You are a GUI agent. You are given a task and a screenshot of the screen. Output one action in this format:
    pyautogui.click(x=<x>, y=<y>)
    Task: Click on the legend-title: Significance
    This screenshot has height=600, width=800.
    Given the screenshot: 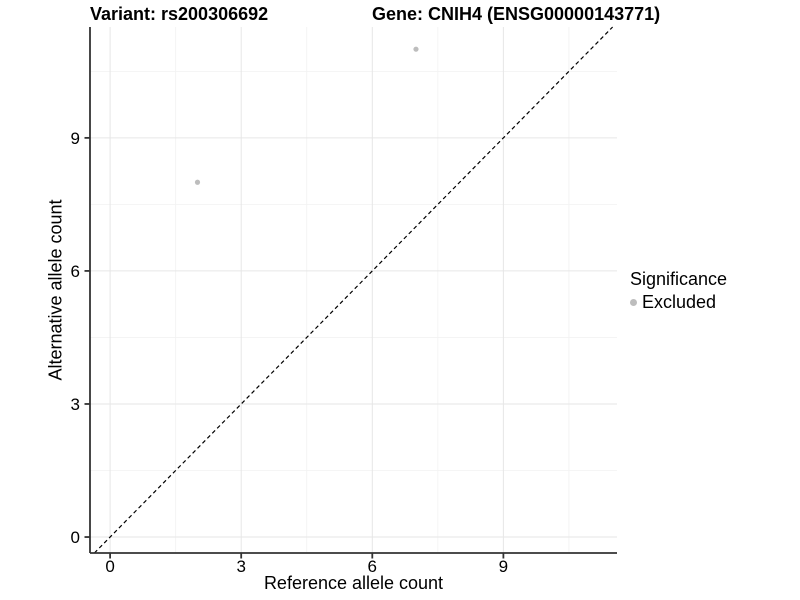 What is the action you would take?
    pyautogui.click(x=679, y=279)
    